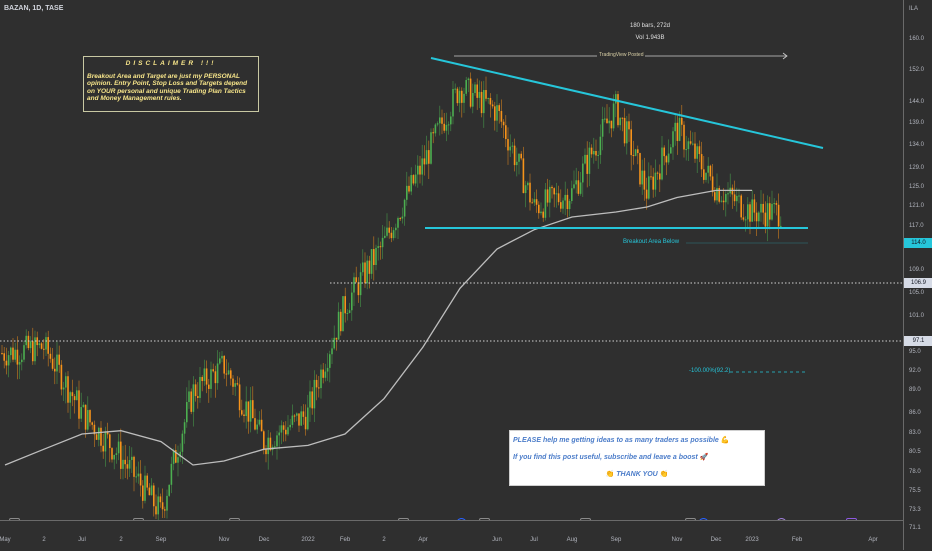  Describe the element at coordinates (918, 243) in the screenshot. I see `current-price-tag: 114.0` at that location.